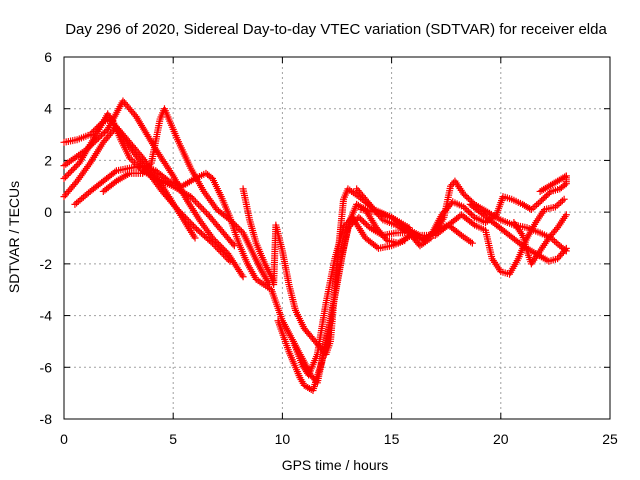  What do you see at coordinates (46, 419) in the screenshot?
I see `y-tick-label: -8` at bounding box center [46, 419].